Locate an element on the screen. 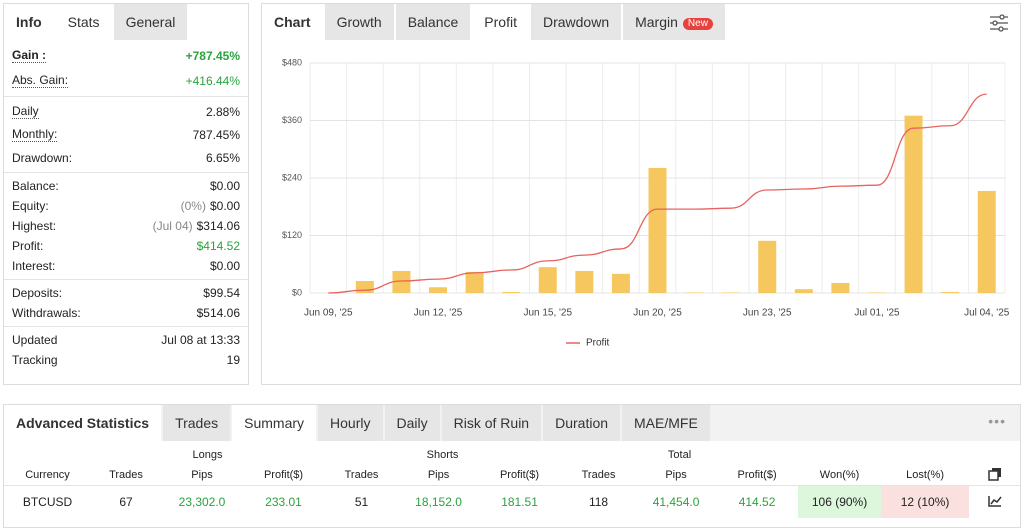 Image resolution: width=1024 pixels, height=530 pixels. group-header: Longs is located at coordinates (207, 455).